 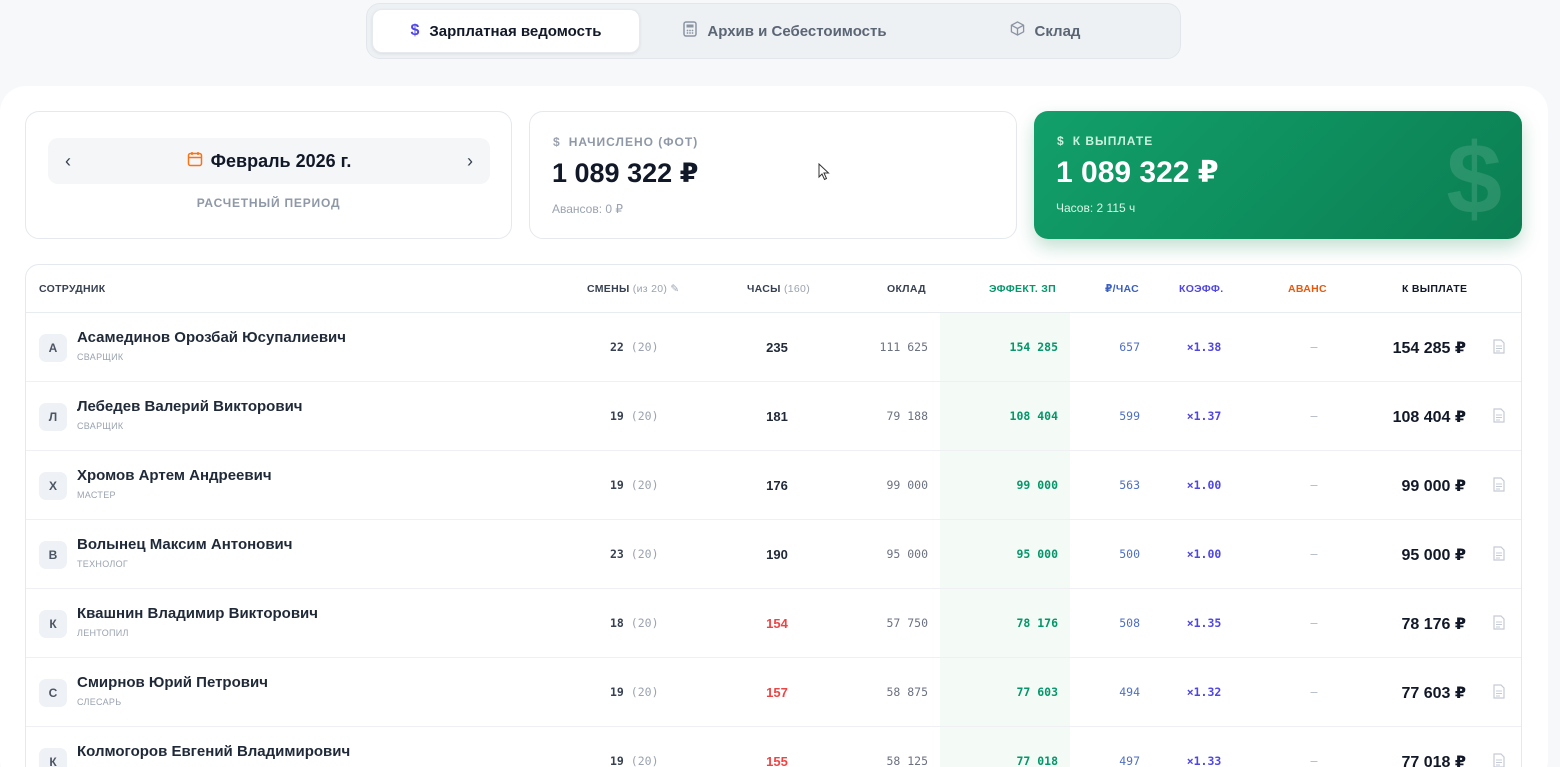 I want to click on period-caption: РАСЧЕТНЫЙ ПЕРИОД, so click(x=268, y=203).